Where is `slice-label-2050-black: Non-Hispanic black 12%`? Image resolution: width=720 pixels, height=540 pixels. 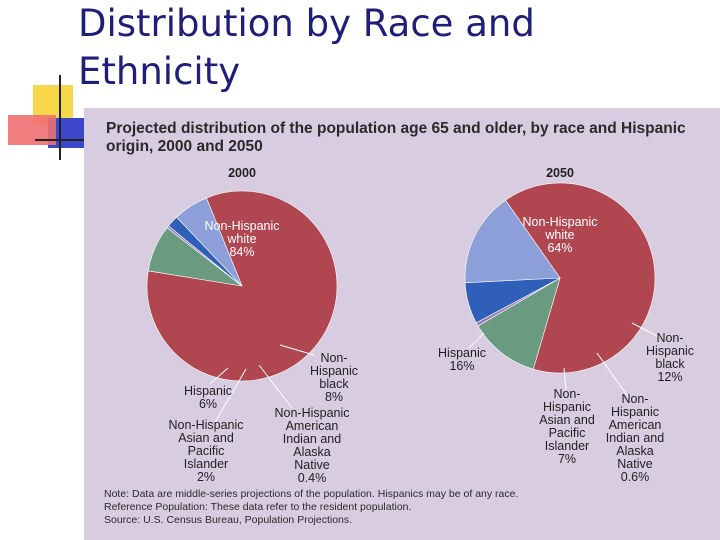 slice-label-2050-black: Non-Hispanic black 12% is located at coordinates (670, 357).